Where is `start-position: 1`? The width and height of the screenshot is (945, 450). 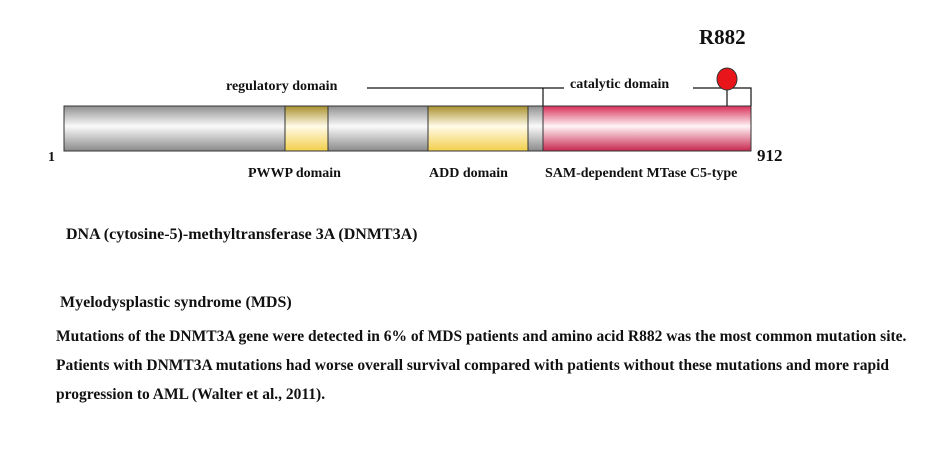
start-position: 1 is located at coordinates (51, 157).